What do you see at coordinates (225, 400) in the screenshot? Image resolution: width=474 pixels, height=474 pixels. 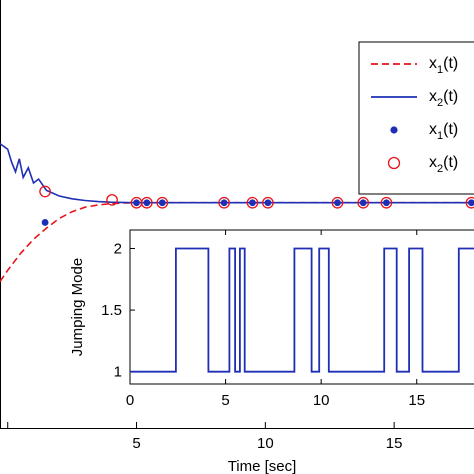 I see `inset-x-tick-label: 5` at bounding box center [225, 400].